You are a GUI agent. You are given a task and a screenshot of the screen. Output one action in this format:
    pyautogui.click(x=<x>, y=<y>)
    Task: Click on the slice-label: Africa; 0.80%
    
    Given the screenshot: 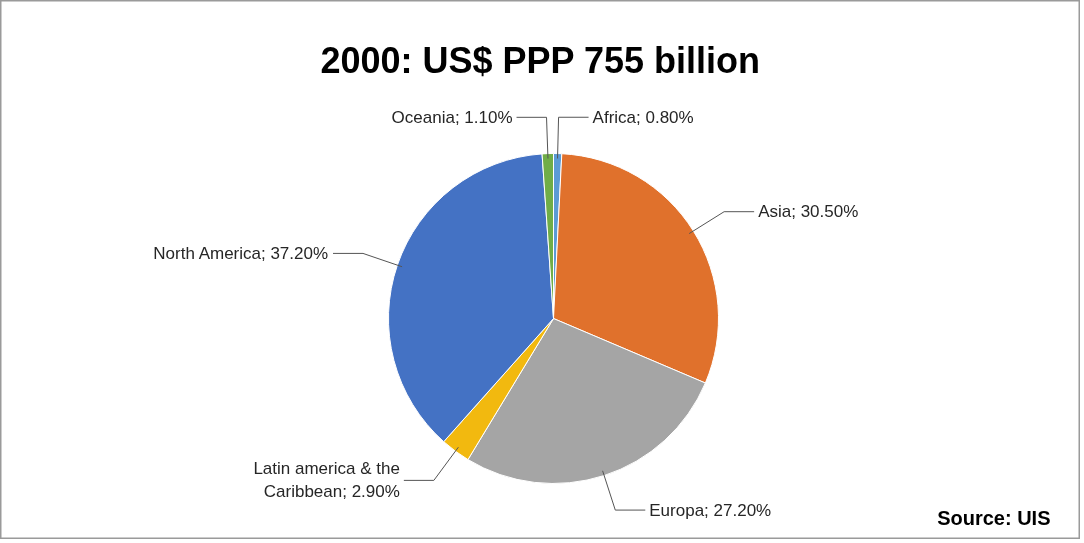 What is the action you would take?
    pyautogui.click(x=643, y=117)
    